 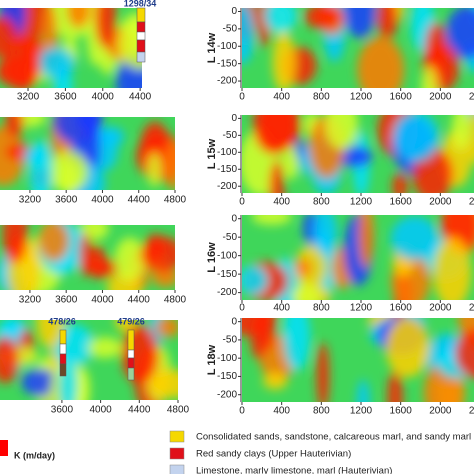 I want to click on borehole-label: 1298/34, so click(x=140, y=4).